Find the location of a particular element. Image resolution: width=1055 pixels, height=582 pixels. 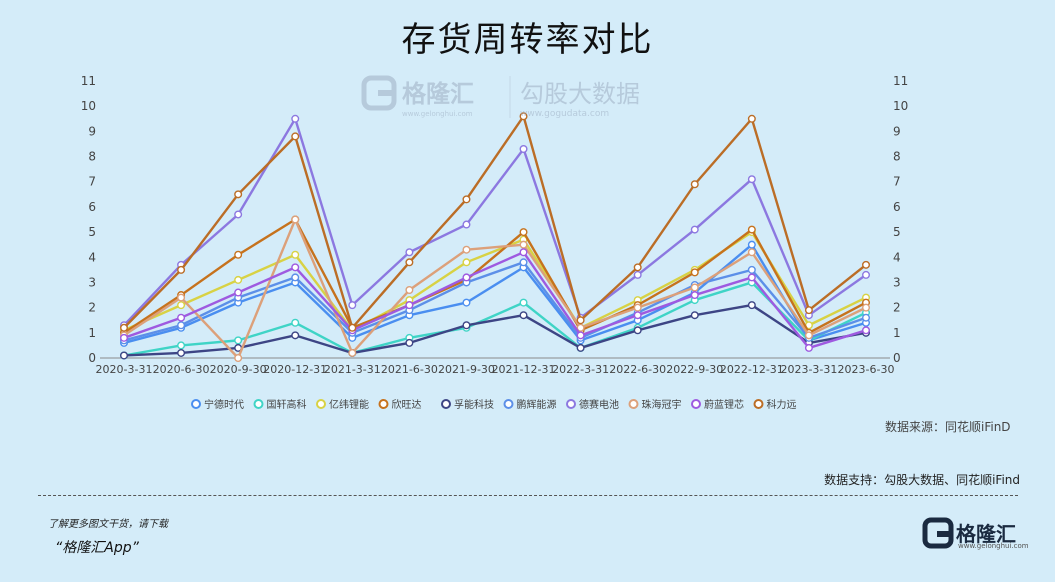

y-tick-label-right: 5 is located at coordinates (897, 232).